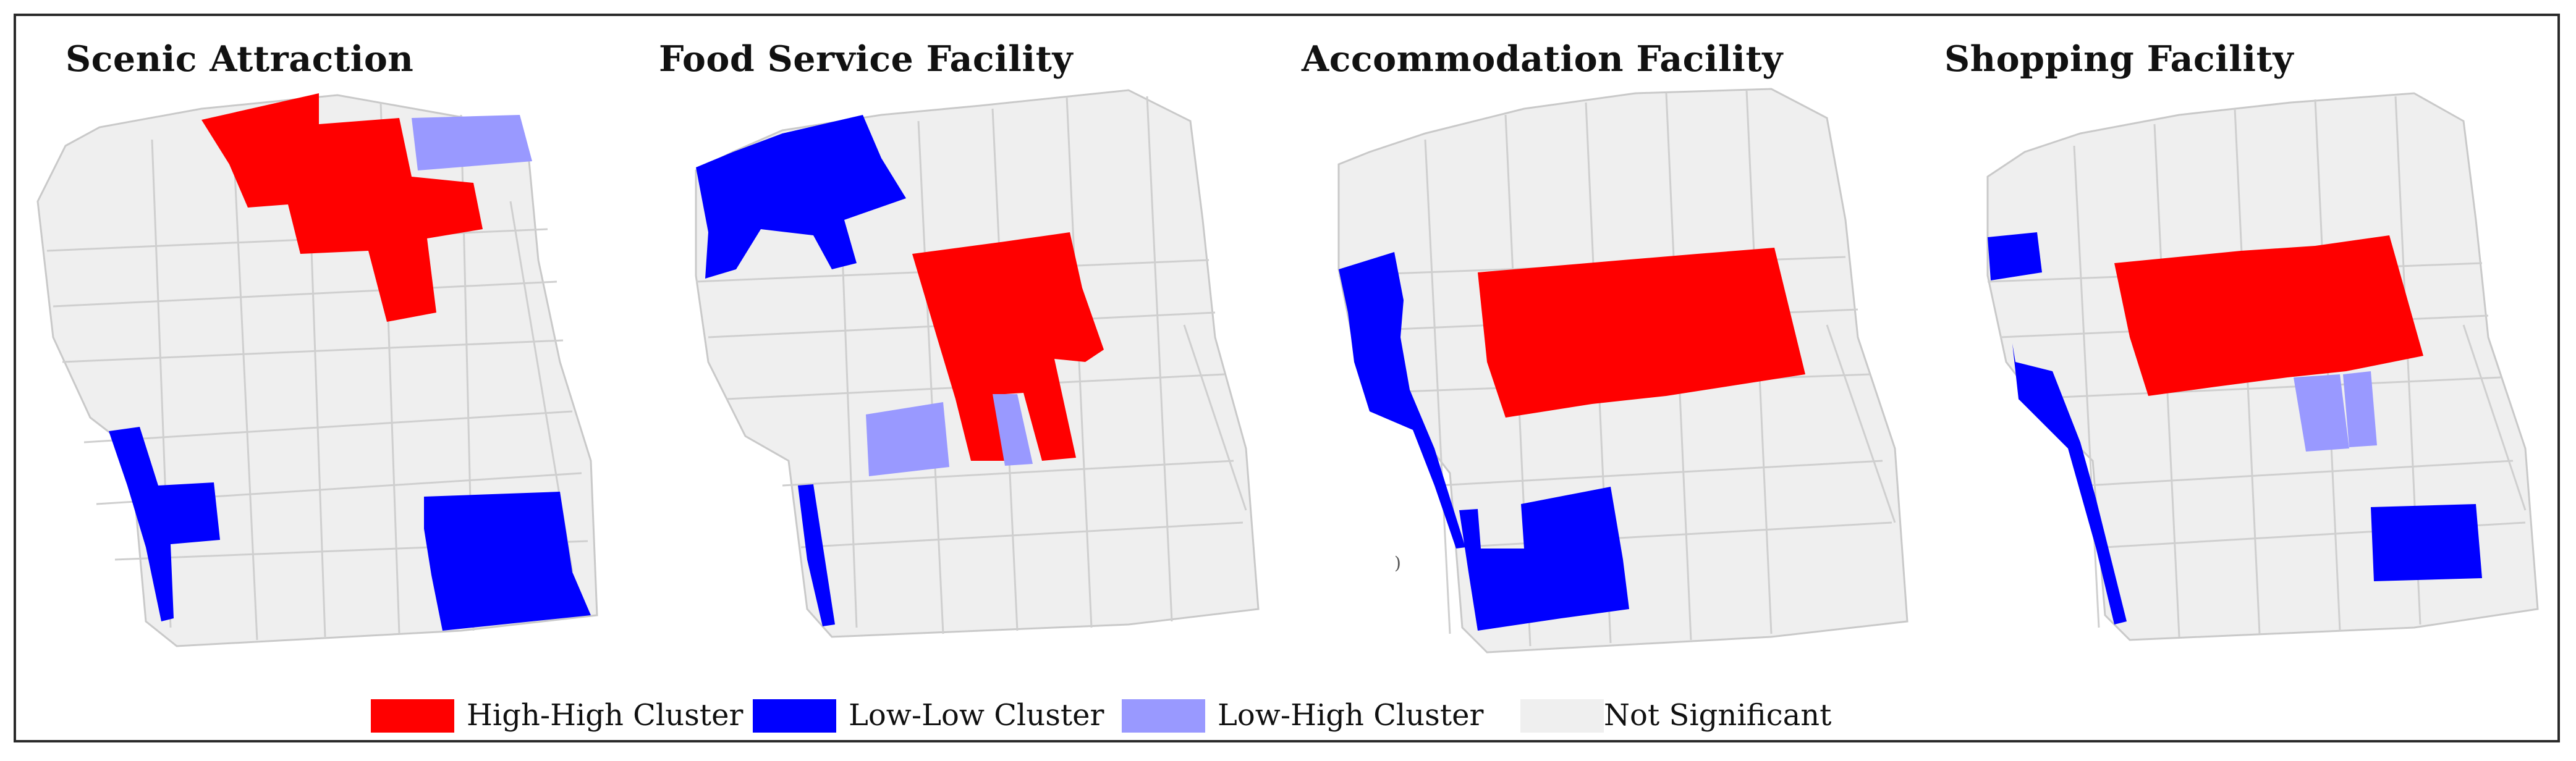  What do you see at coordinates (2119, 59) in the screenshot?
I see `panel-title: Shopping Facility` at bounding box center [2119, 59].